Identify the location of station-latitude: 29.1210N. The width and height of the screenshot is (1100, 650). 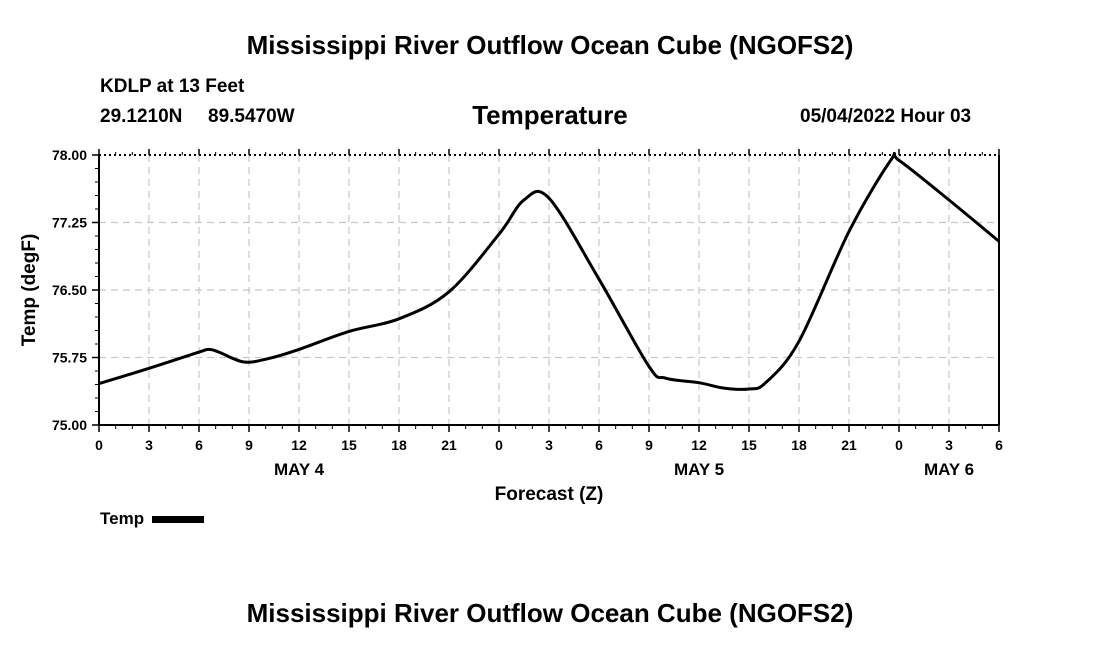
(141, 116).